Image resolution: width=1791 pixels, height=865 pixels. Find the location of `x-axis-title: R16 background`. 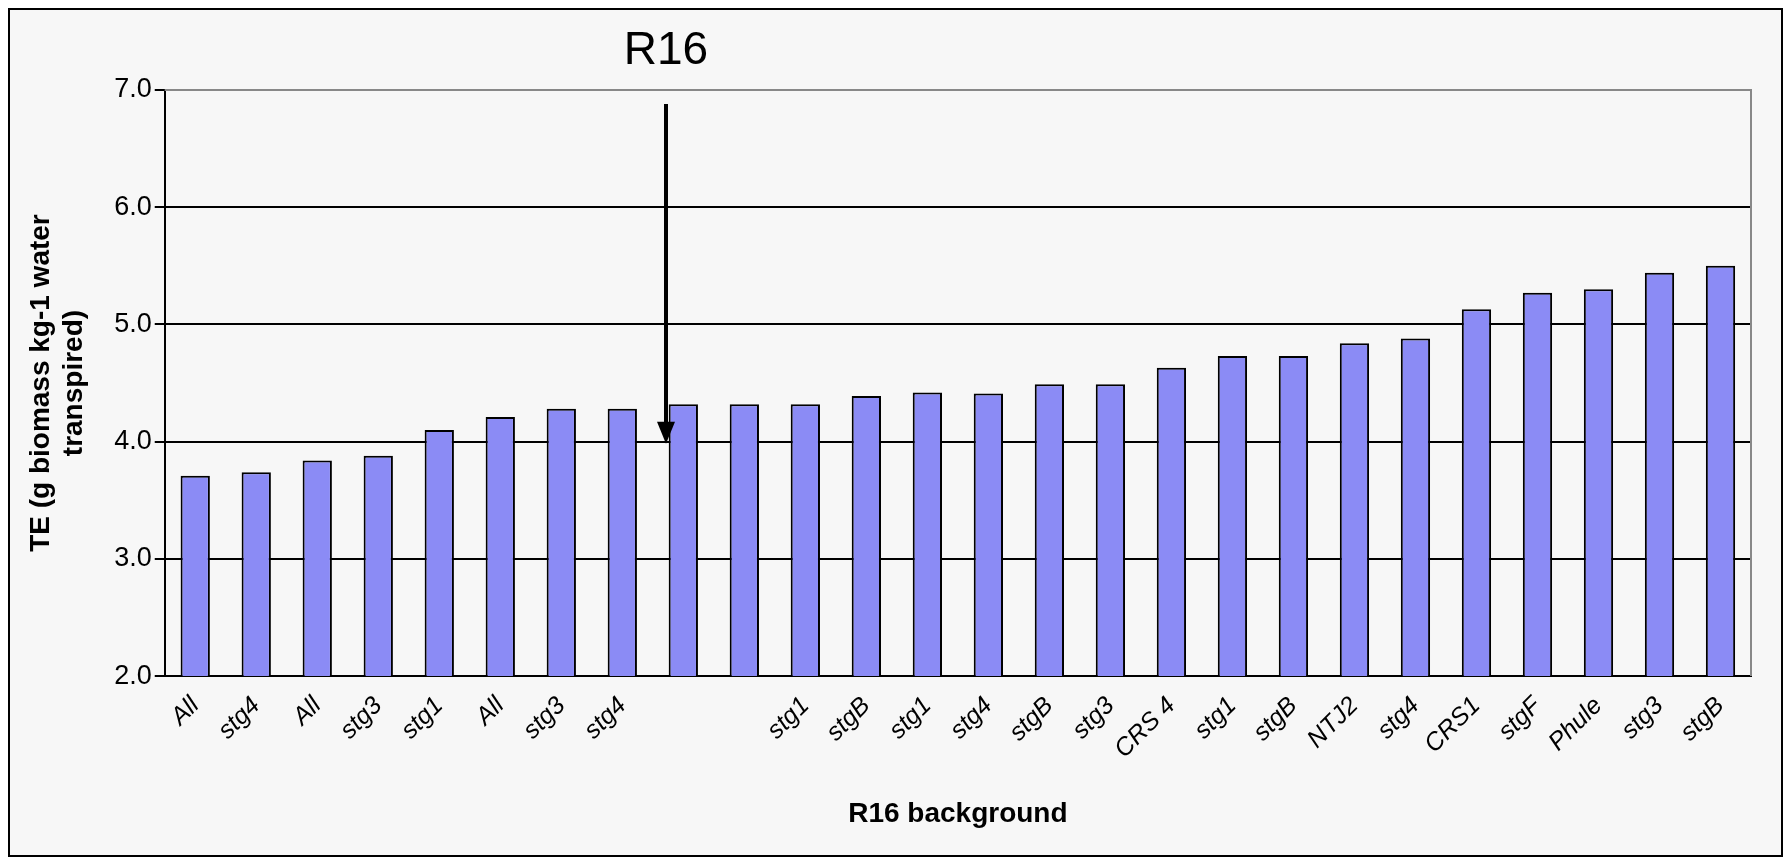

x-axis-title: R16 background is located at coordinates (958, 812).